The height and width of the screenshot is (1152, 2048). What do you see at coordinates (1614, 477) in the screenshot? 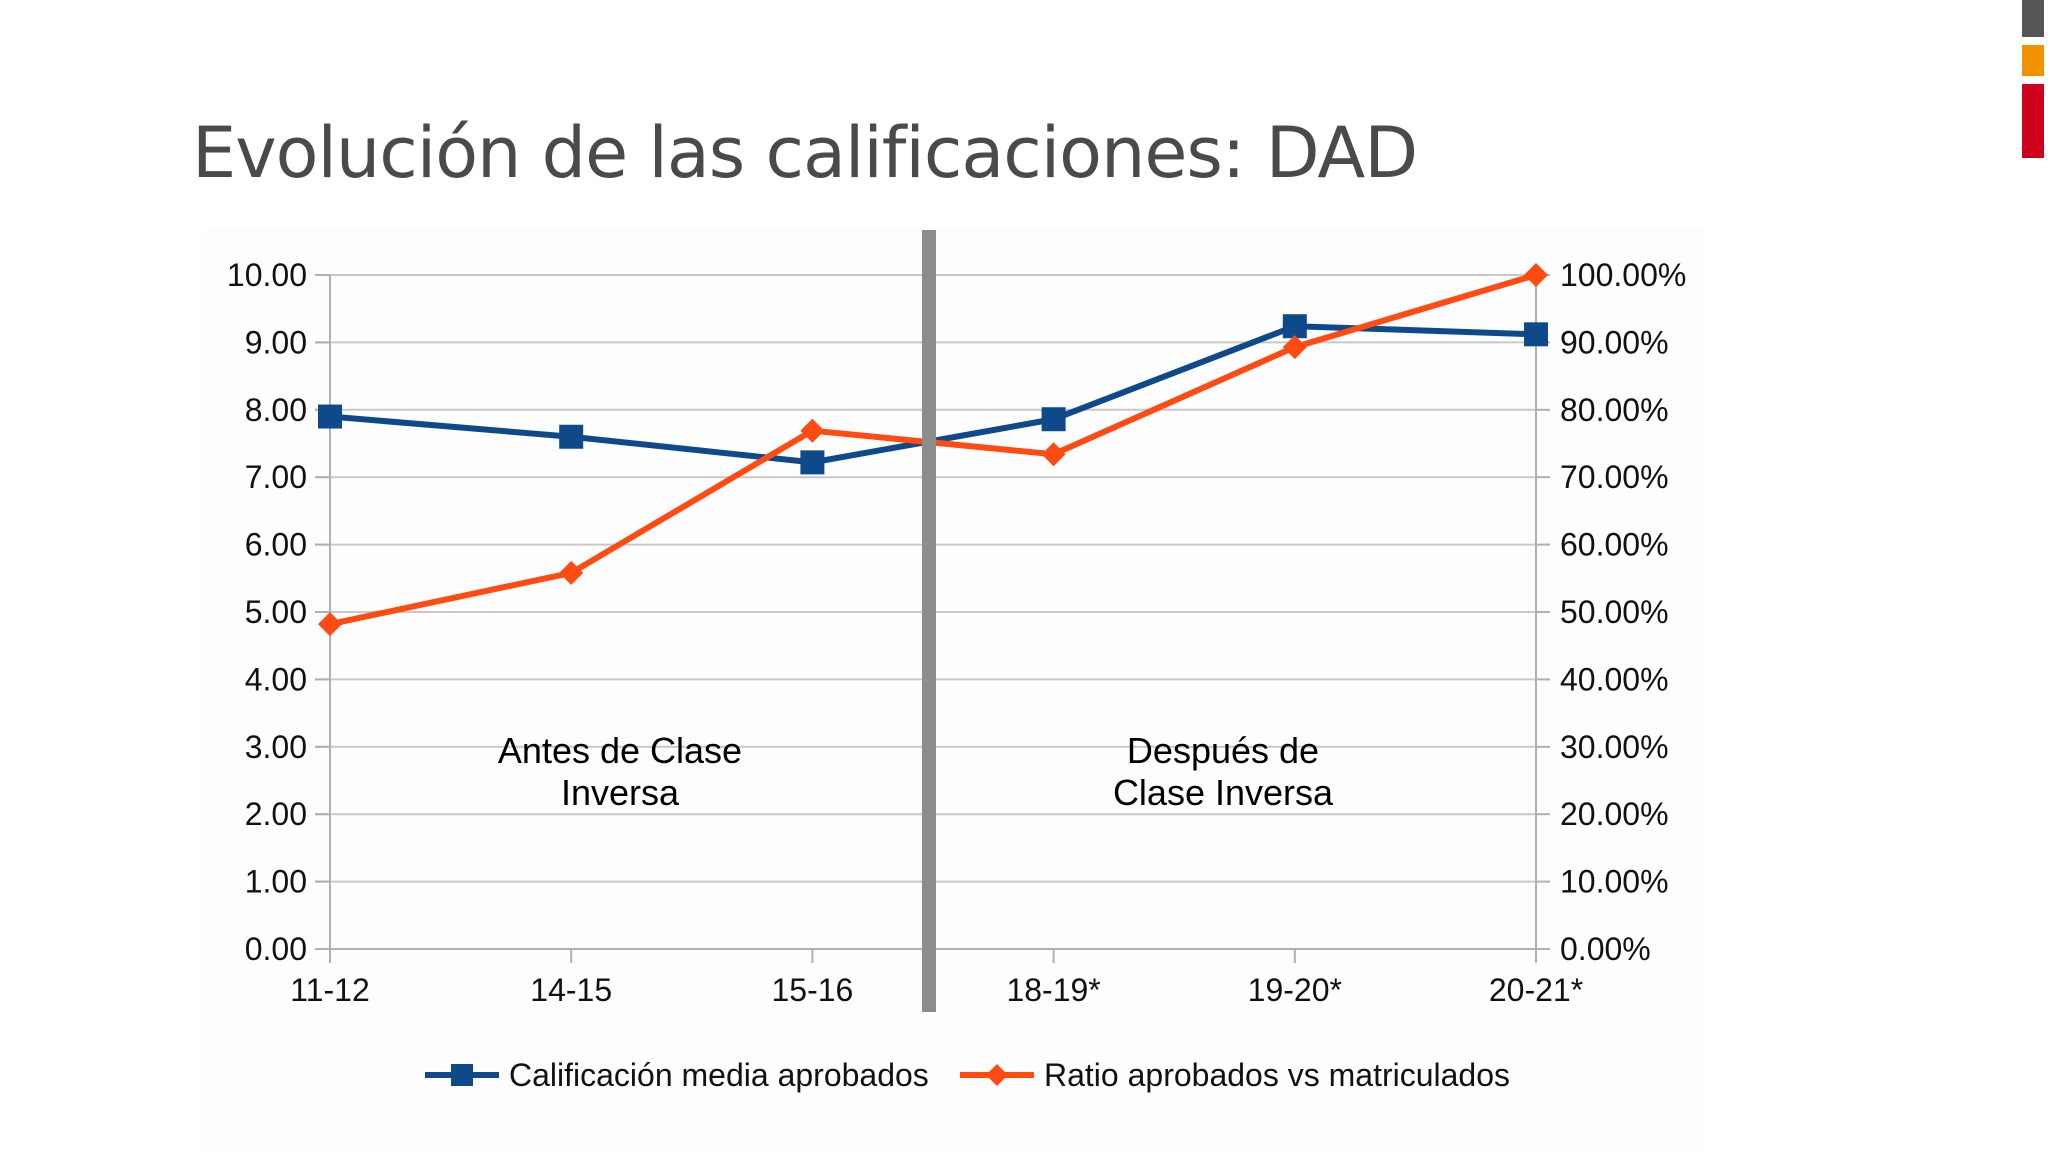
I see `y-right-tick-label: 70.00%` at bounding box center [1614, 477].